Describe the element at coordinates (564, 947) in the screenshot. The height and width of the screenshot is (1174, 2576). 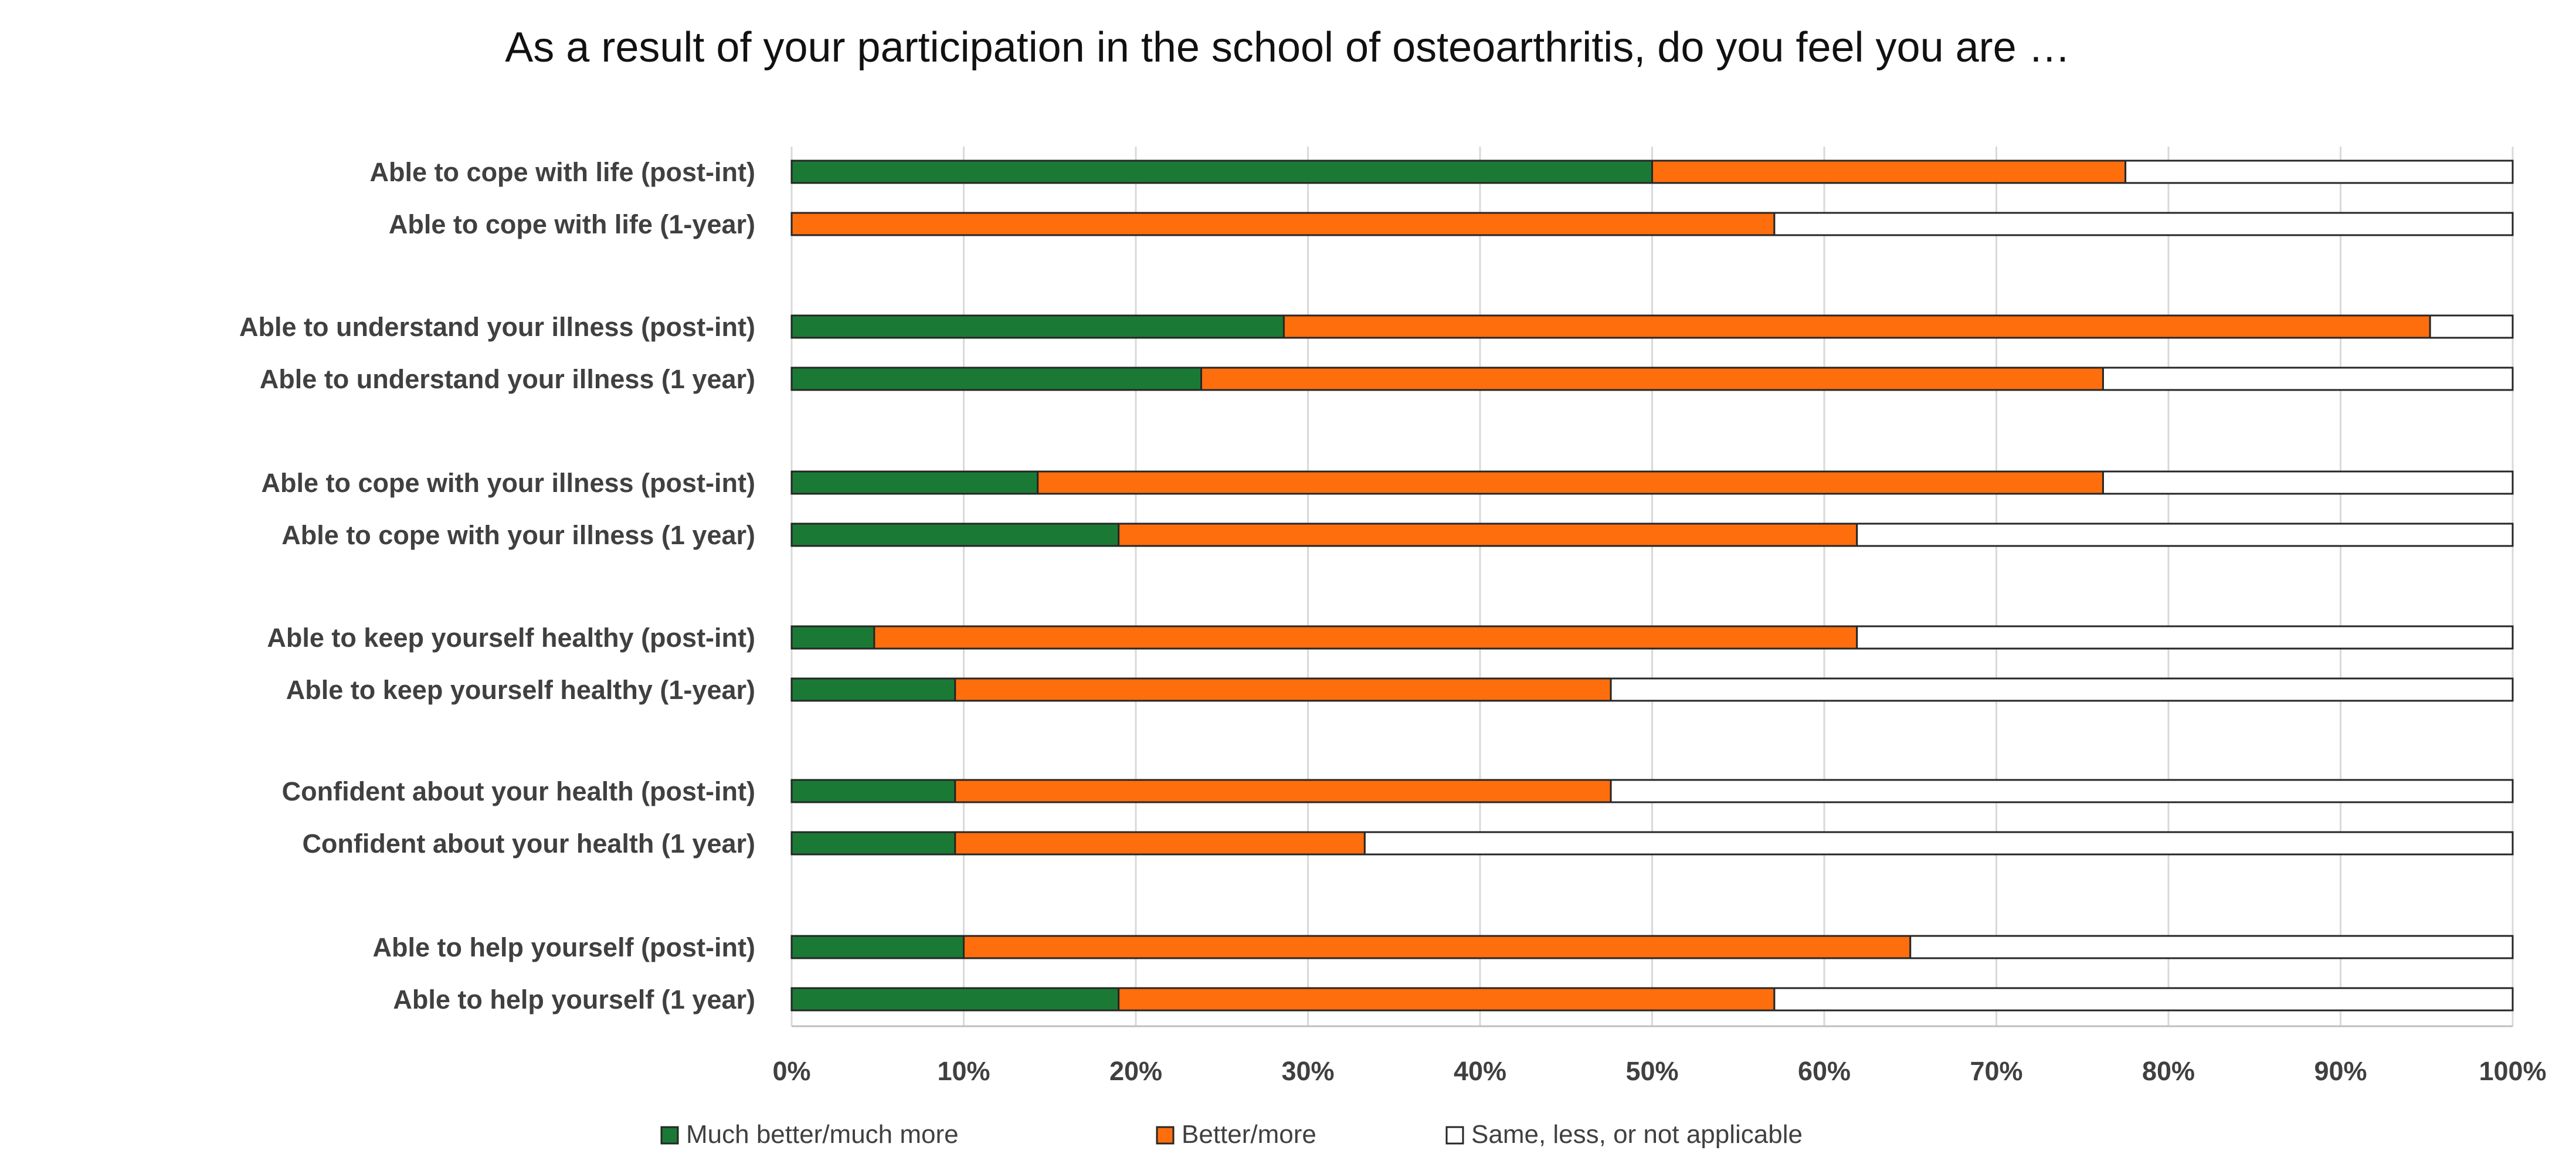
I see `category-label: Able to help yourself (post-int)` at that location.